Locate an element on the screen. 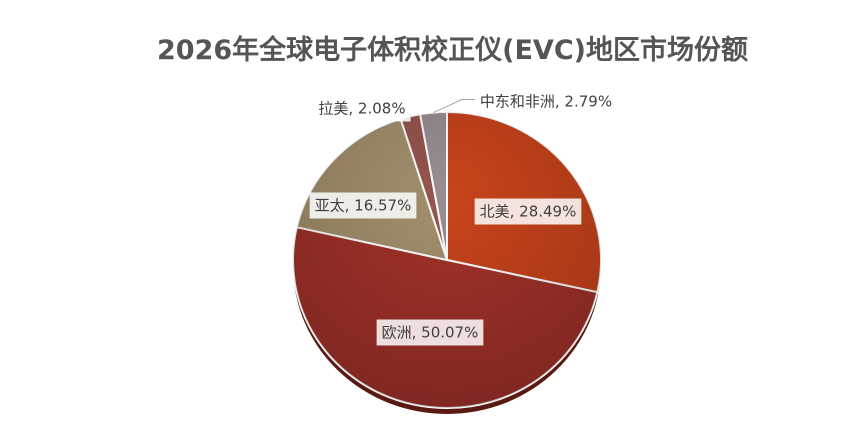 Image resolution: width=865 pixels, height=446 pixels. data-label-text-4: 中东和非洲, 2.79% is located at coordinates (546, 102).